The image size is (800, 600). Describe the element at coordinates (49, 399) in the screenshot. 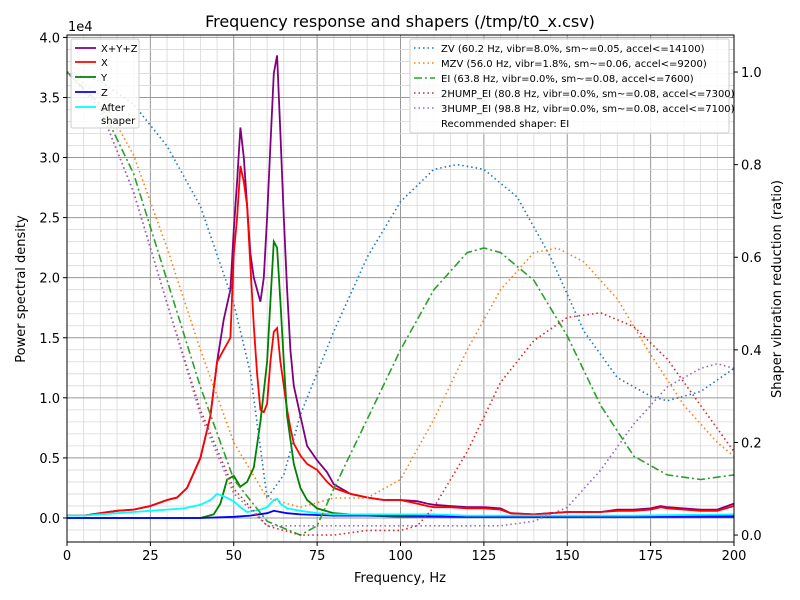

I see `y-tick-label: 1.0` at that location.